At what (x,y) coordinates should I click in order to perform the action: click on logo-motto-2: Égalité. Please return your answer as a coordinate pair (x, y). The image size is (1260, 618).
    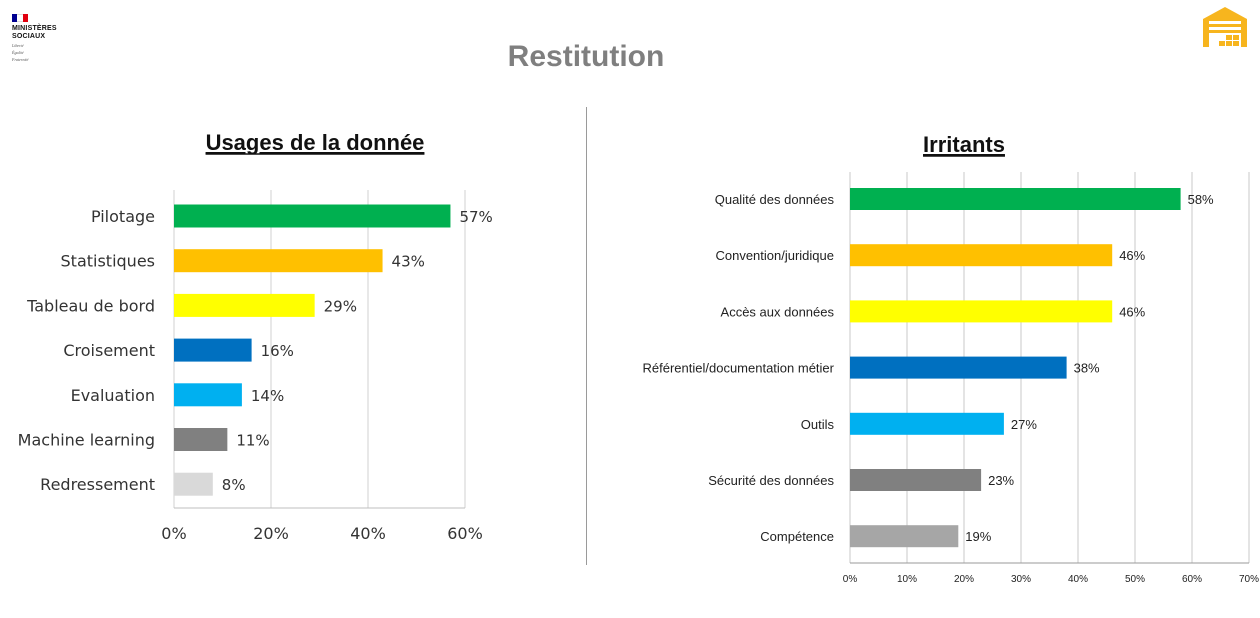
    Looking at the image, I should click on (18, 52).